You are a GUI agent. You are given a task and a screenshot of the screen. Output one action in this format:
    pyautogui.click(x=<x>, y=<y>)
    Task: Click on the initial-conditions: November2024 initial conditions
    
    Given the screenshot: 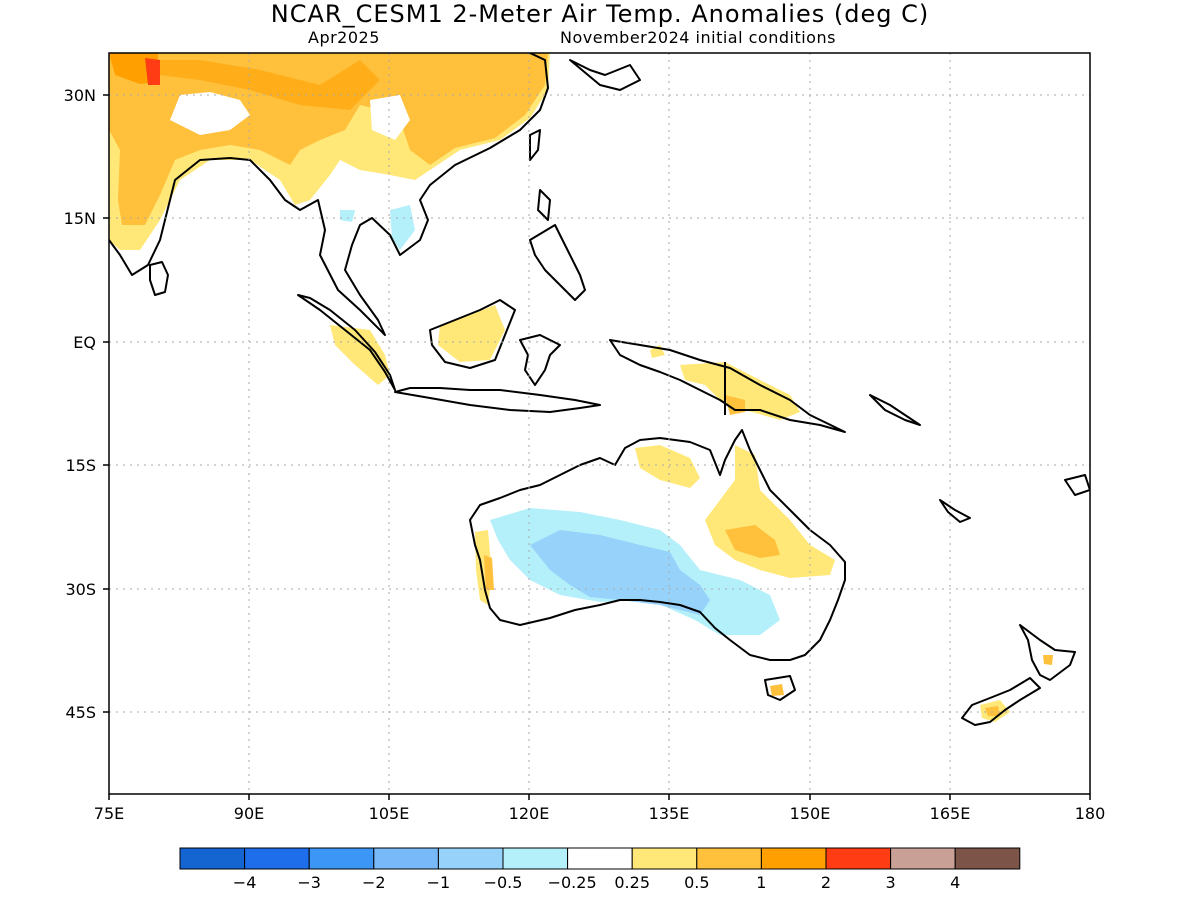 What is the action you would take?
    pyautogui.click(x=698, y=37)
    